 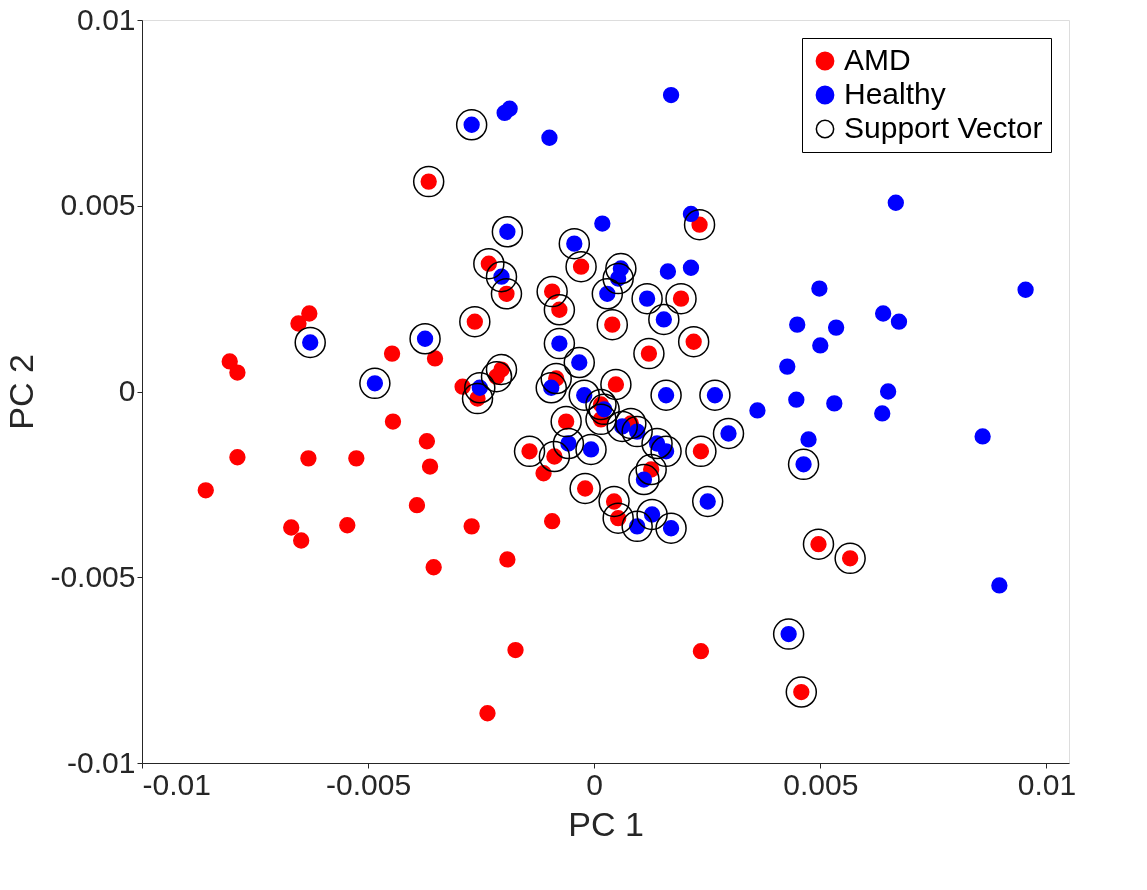 I want to click on y-tick-label: -0.01, so click(x=101, y=762).